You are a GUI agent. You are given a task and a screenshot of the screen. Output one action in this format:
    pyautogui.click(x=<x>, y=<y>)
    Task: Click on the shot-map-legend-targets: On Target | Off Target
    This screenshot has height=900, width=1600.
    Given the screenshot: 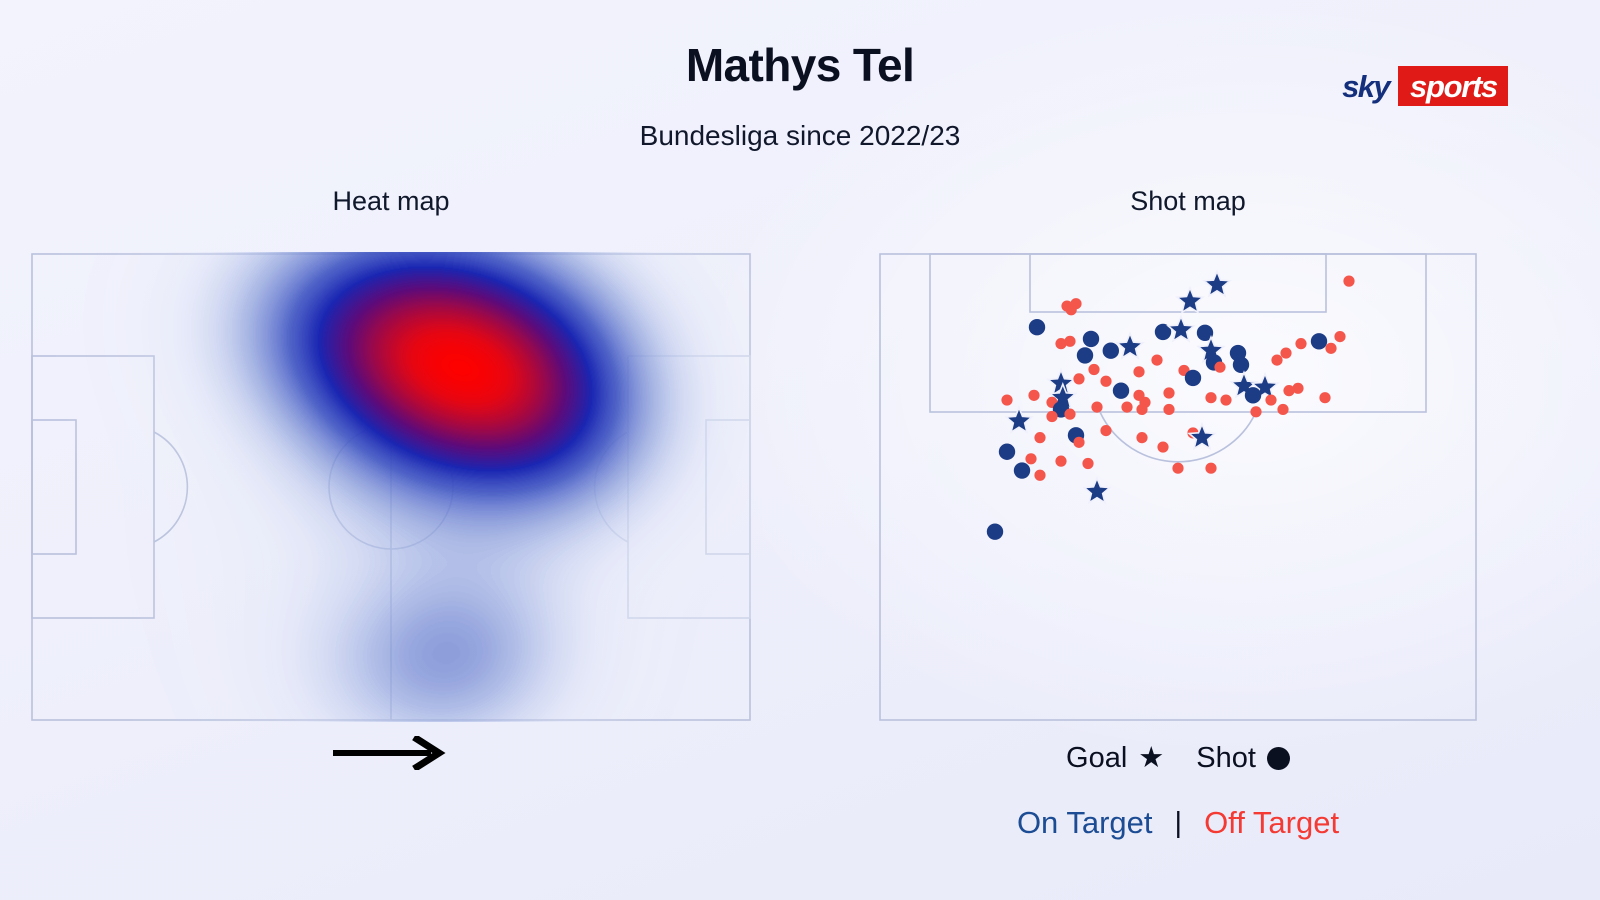 What is the action you would take?
    pyautogui.click(x=1178, y=823)
    